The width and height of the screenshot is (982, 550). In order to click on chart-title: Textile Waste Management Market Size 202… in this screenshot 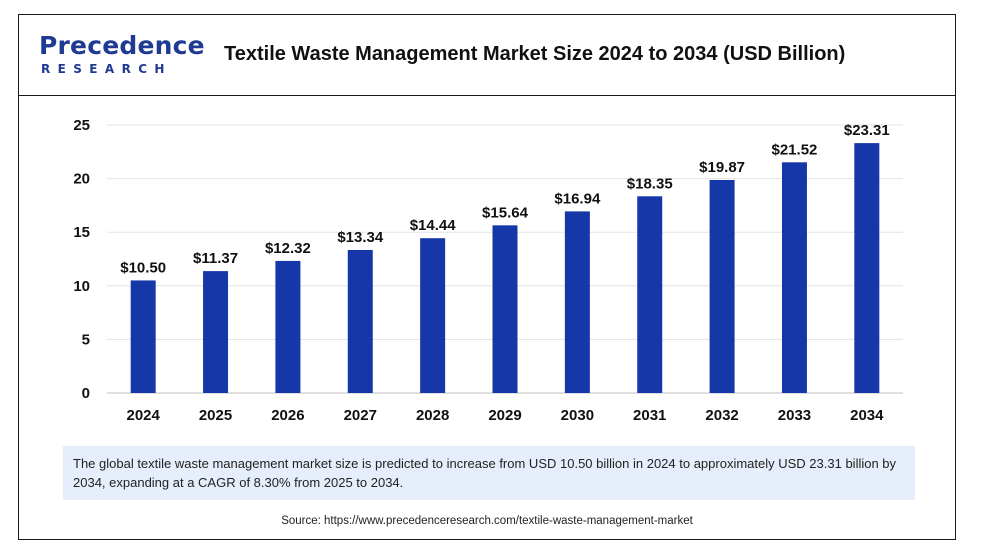, I will do `click(535, 54)`.